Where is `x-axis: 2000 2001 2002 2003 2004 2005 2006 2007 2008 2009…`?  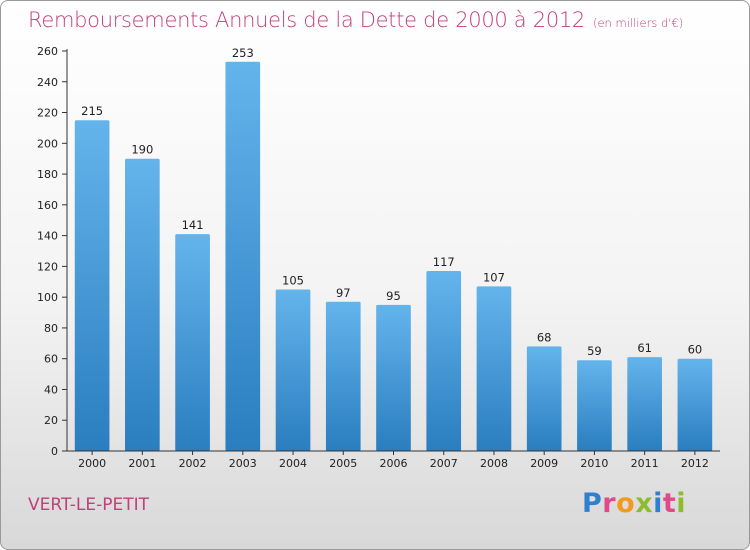 x-axis: 2000 2001 2002 2003 2004 2005 2006 2007 2008 2009… is located at coordinates (393, 460).